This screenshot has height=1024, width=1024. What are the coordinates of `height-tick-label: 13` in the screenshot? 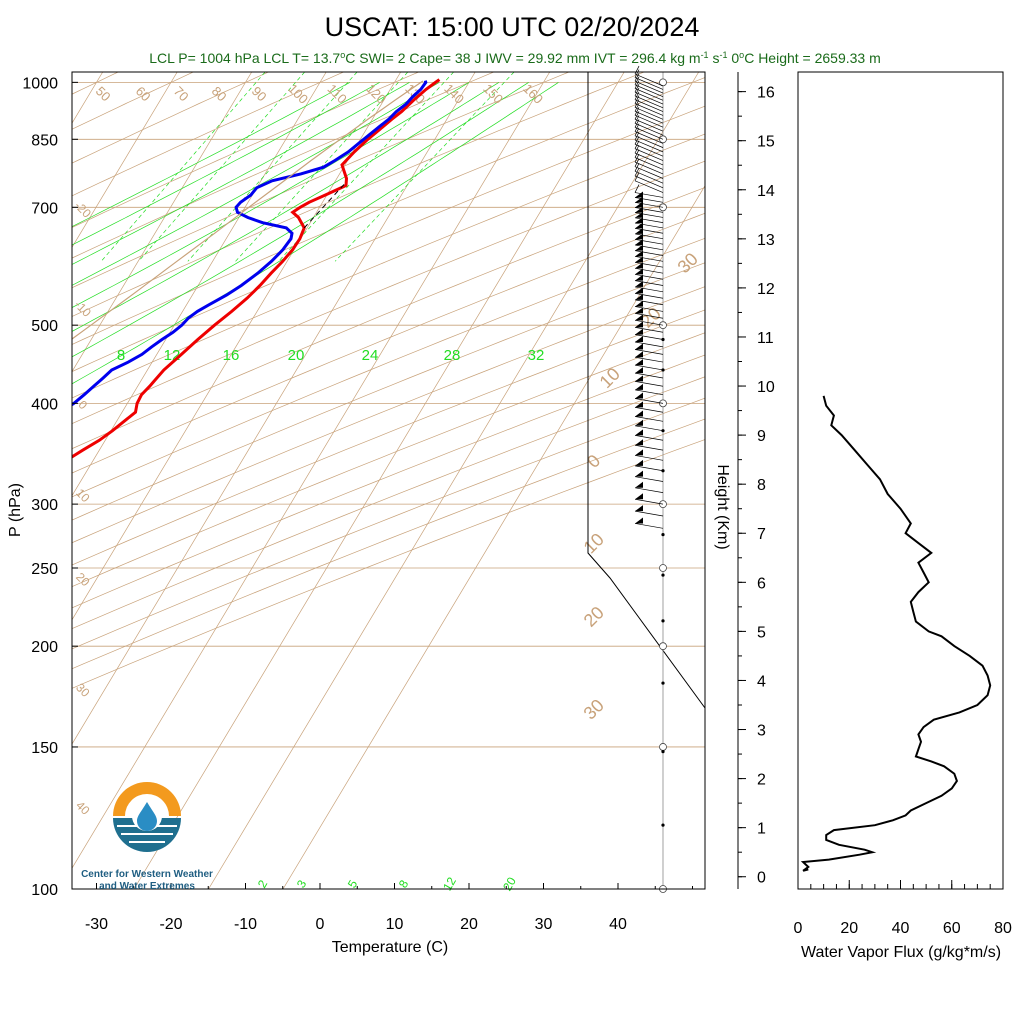 It's located at (766, 240).